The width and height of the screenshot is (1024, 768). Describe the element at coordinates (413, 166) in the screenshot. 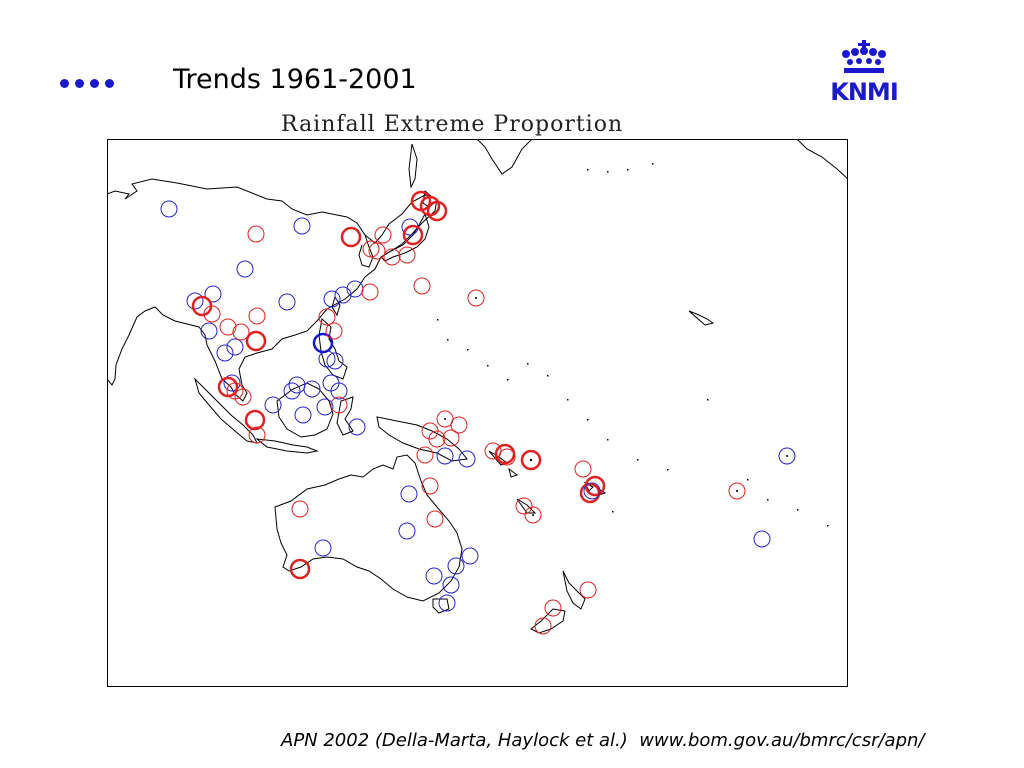

I see `coastline-sakhalin` at that location.